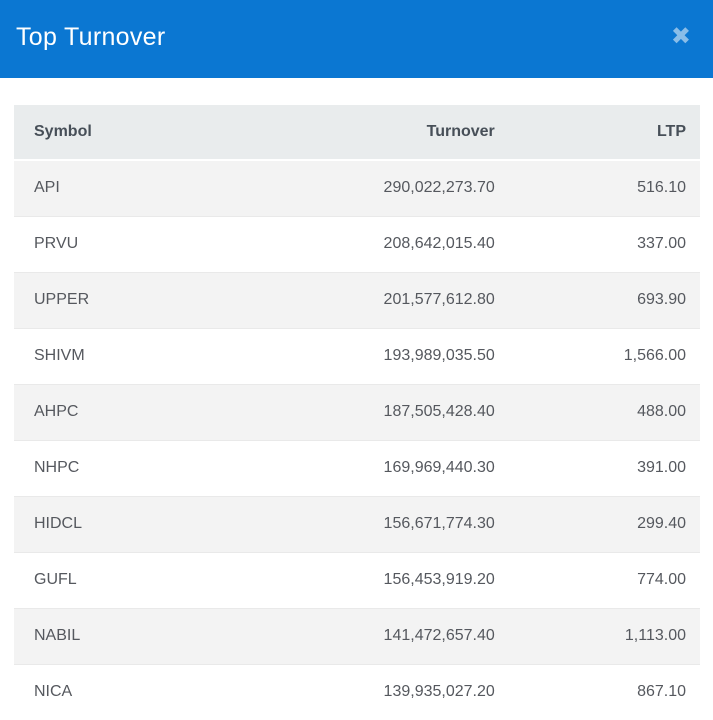 The width and height of the screenshot is (713, 720). I want to click on ltp-cell: 774.00, so click(607, 579).